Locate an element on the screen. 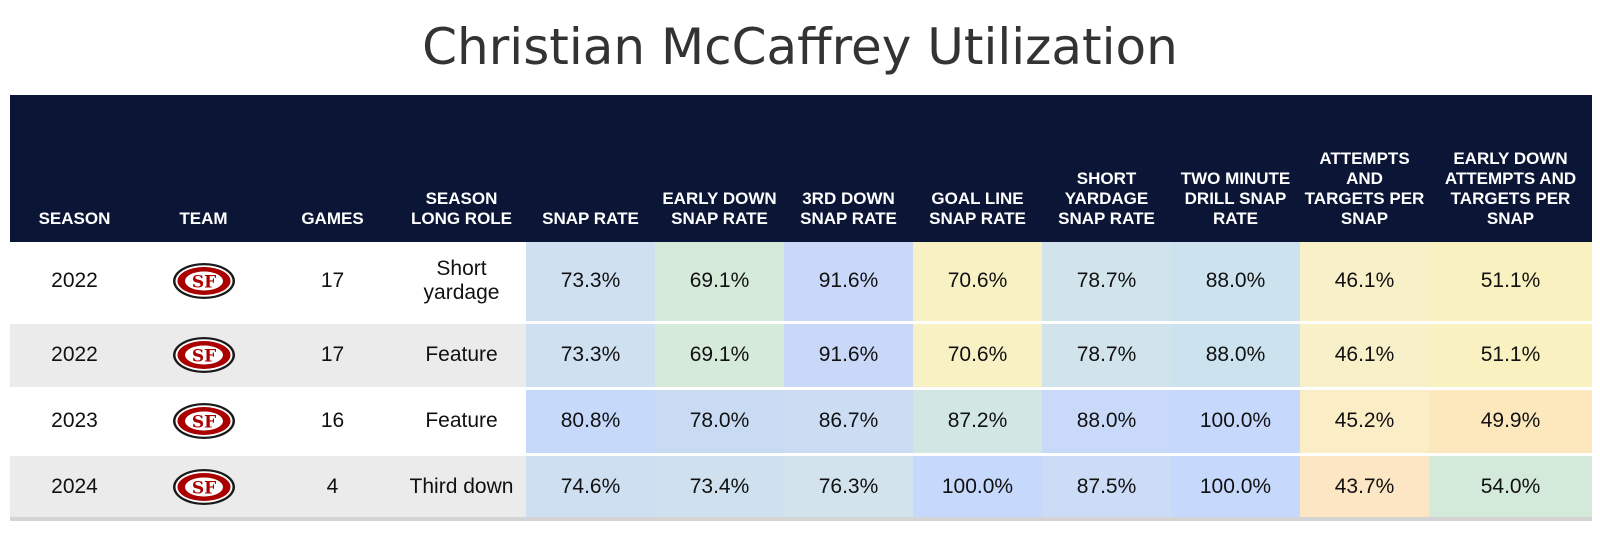  col-header-season: SEASON is located at coordinates (74, 218).